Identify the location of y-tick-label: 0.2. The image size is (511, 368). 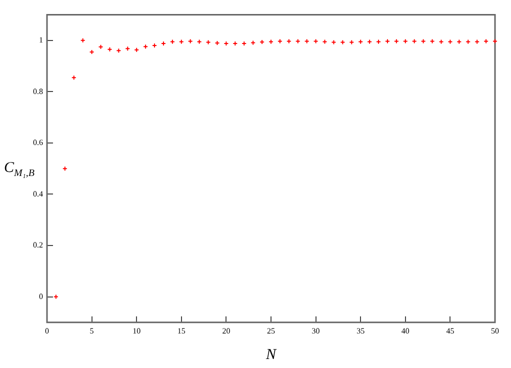
(38, 245).